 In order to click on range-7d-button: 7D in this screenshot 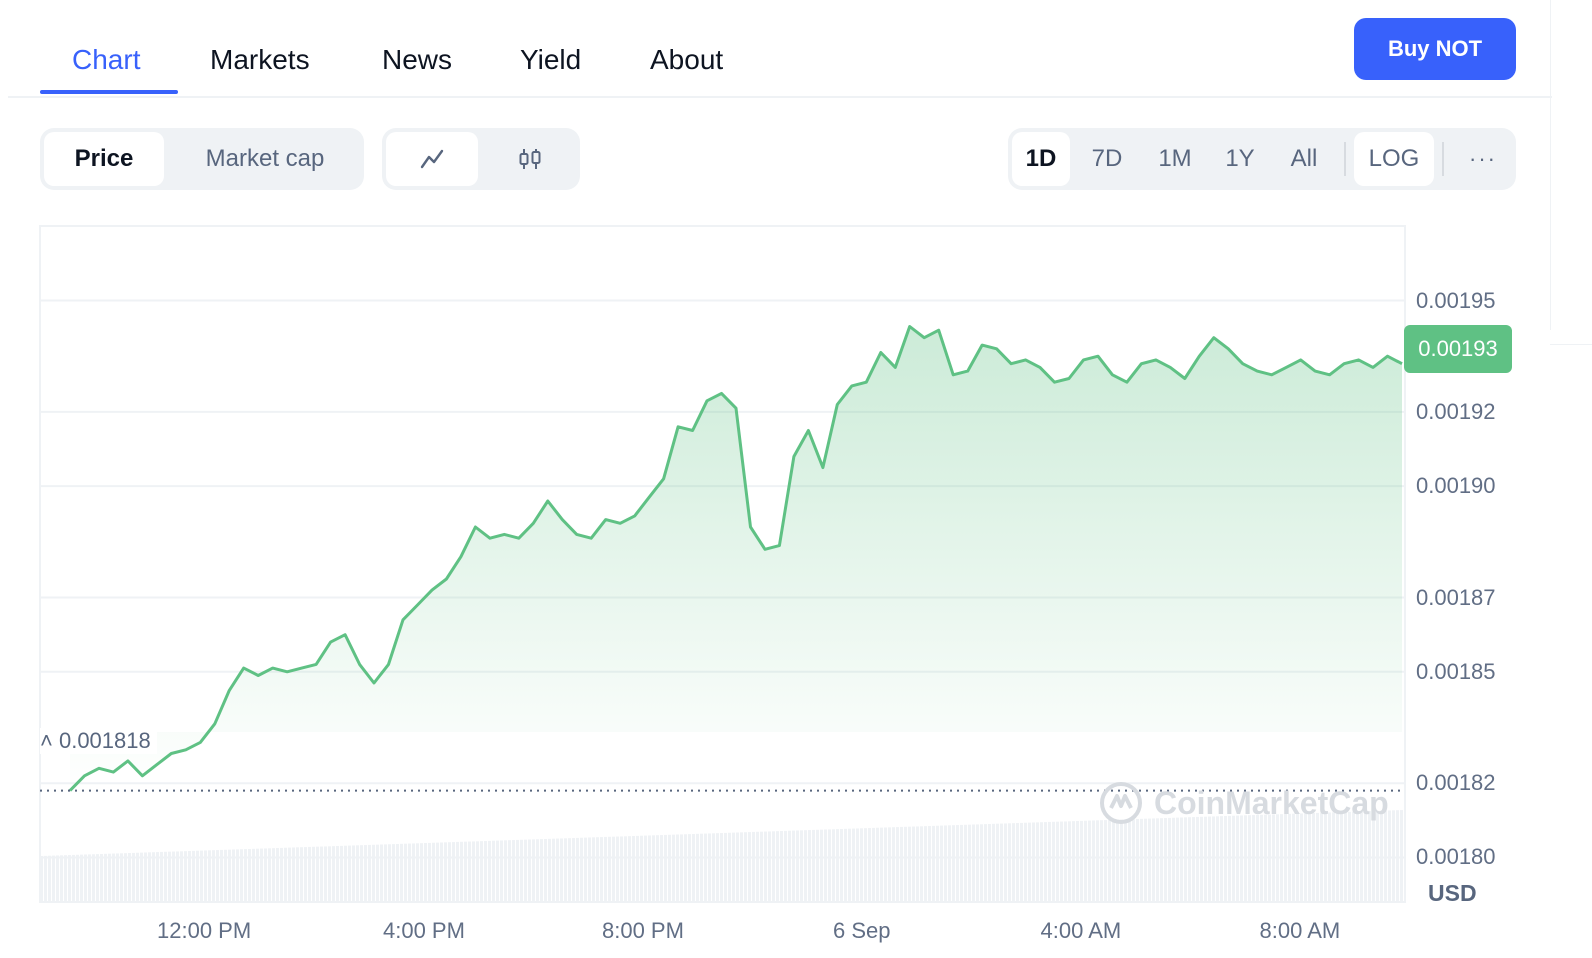, I will do `click(1107, 158)`.